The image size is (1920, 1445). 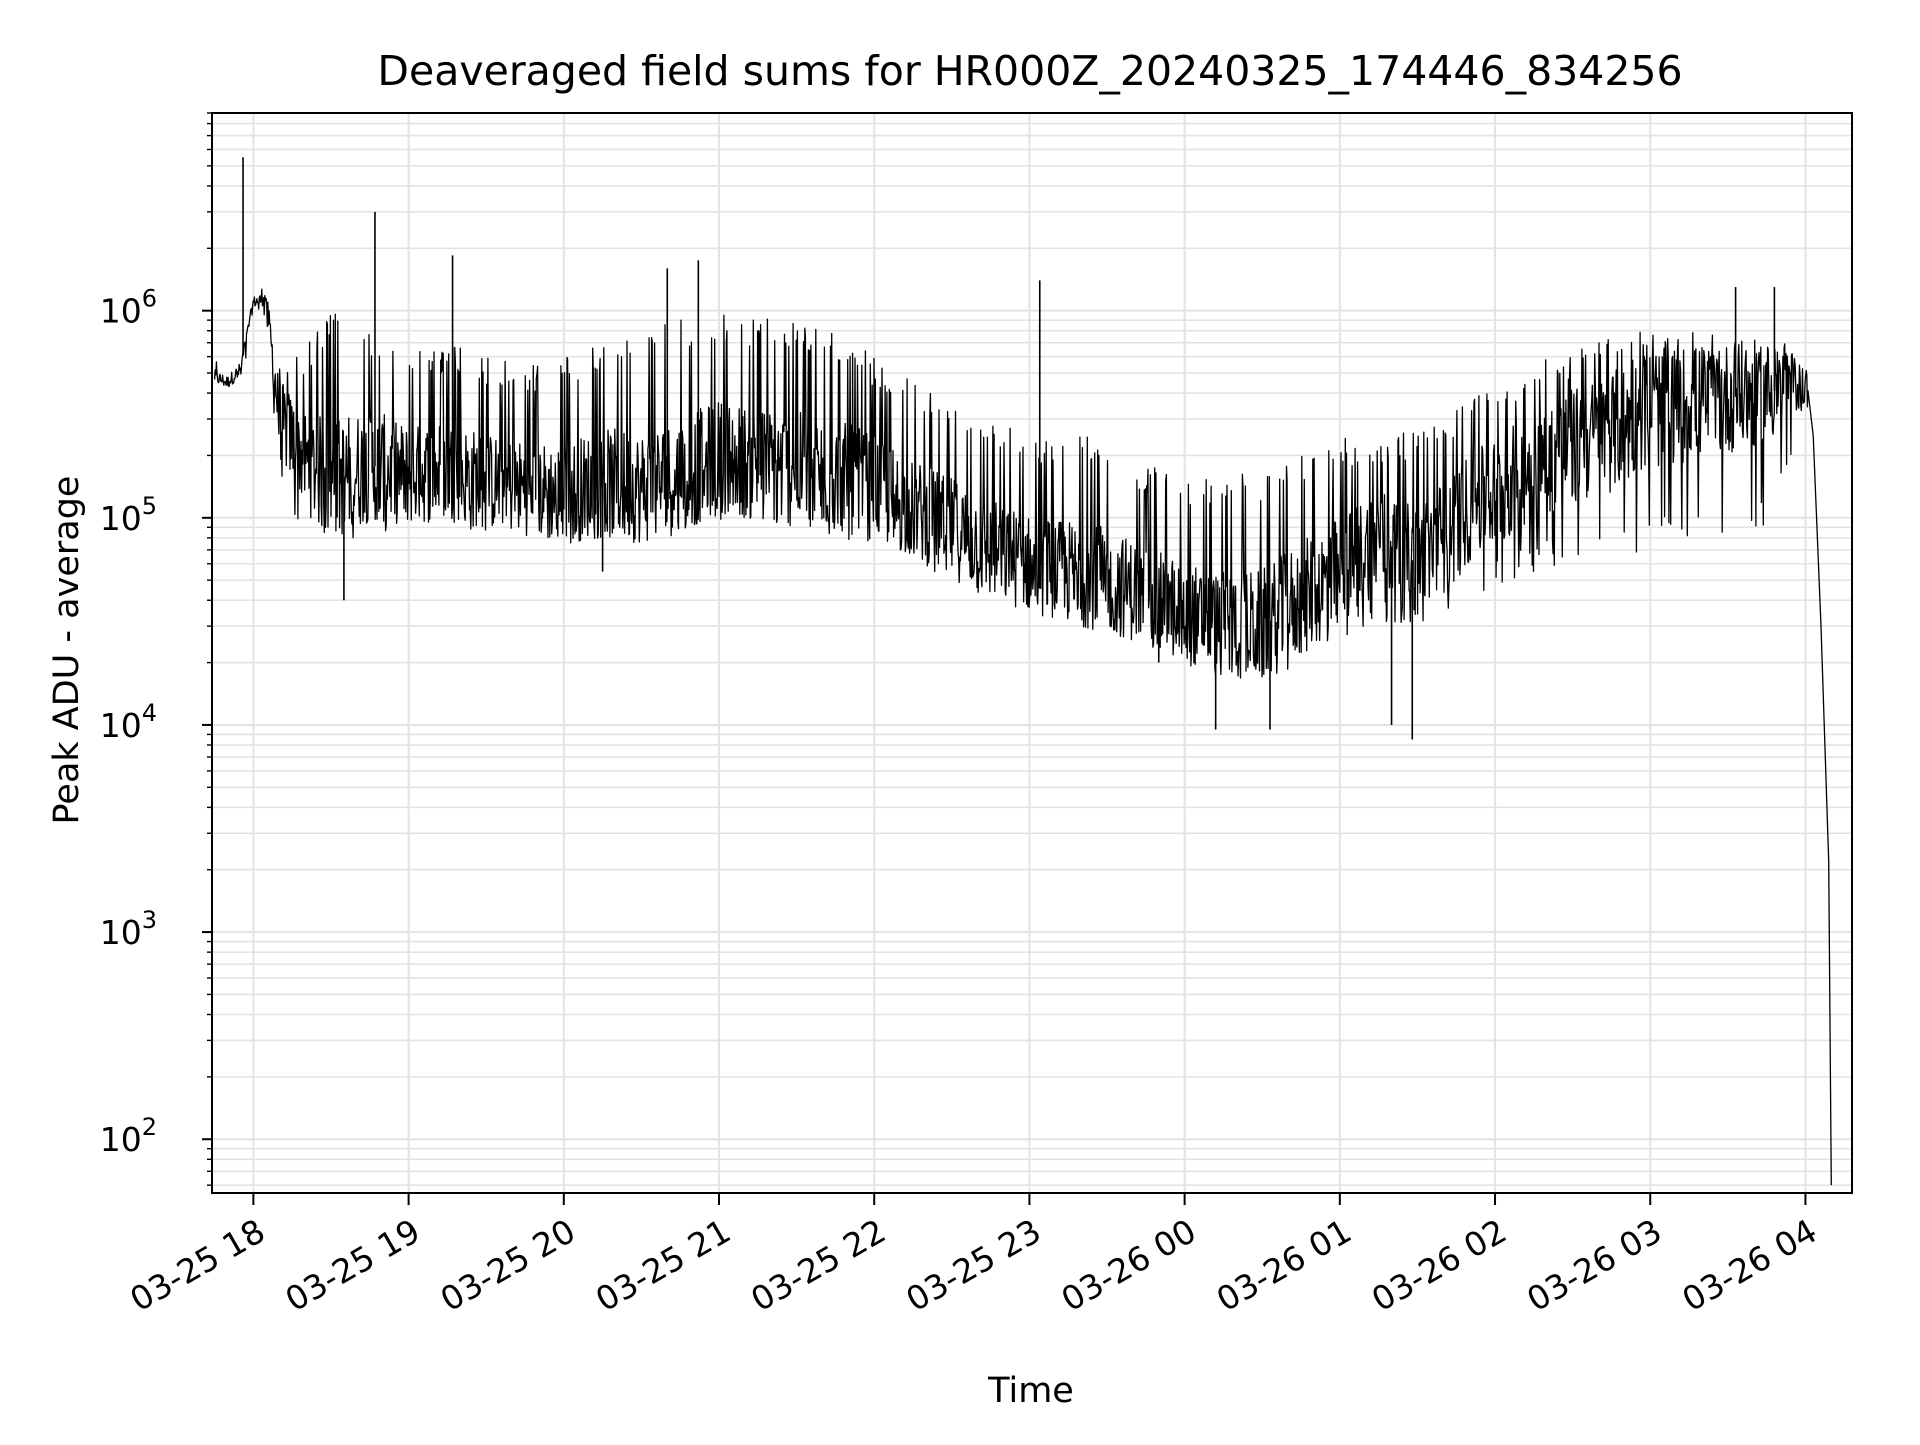 What do you see at coordinates (149, 920) in the screenshot?
I see `y-tick-exponent: 3` at bounding box center [149, 920].